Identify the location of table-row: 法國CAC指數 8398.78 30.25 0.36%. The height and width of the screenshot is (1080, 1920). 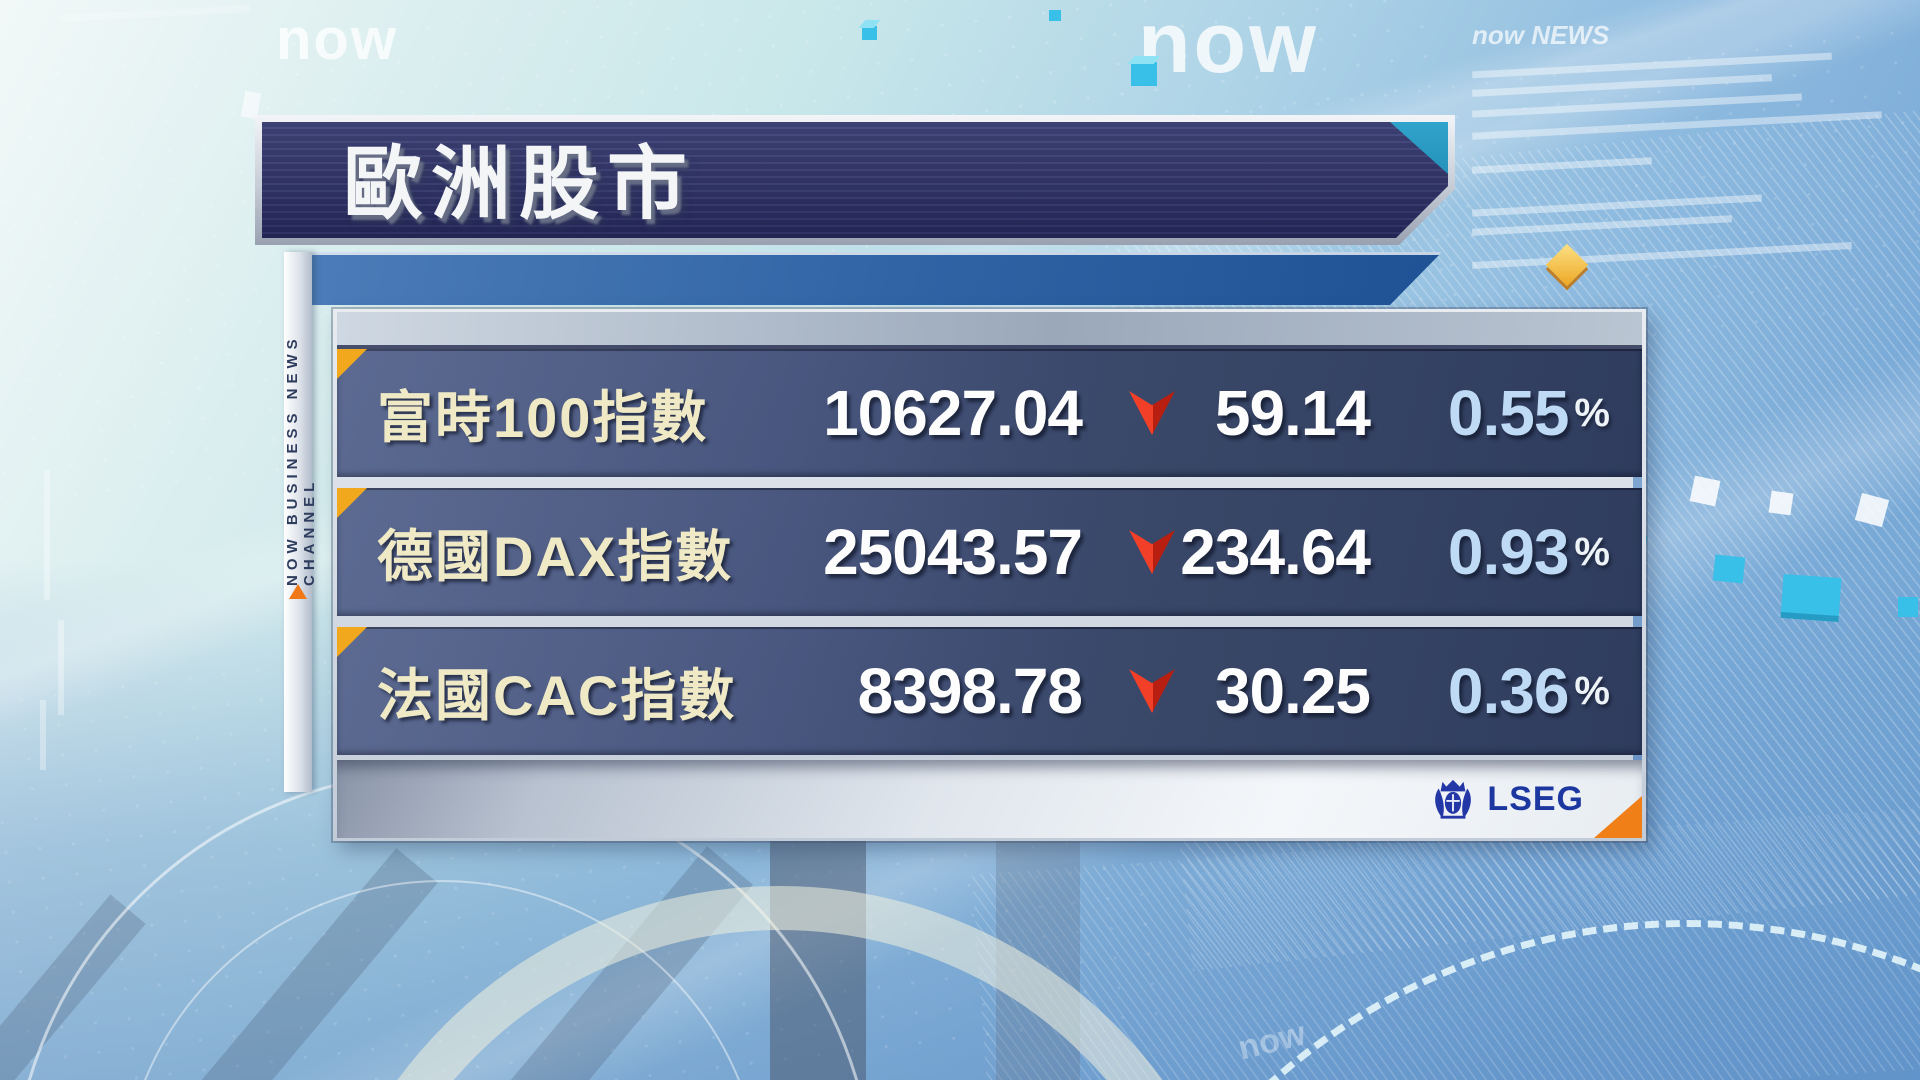
(989, 691).